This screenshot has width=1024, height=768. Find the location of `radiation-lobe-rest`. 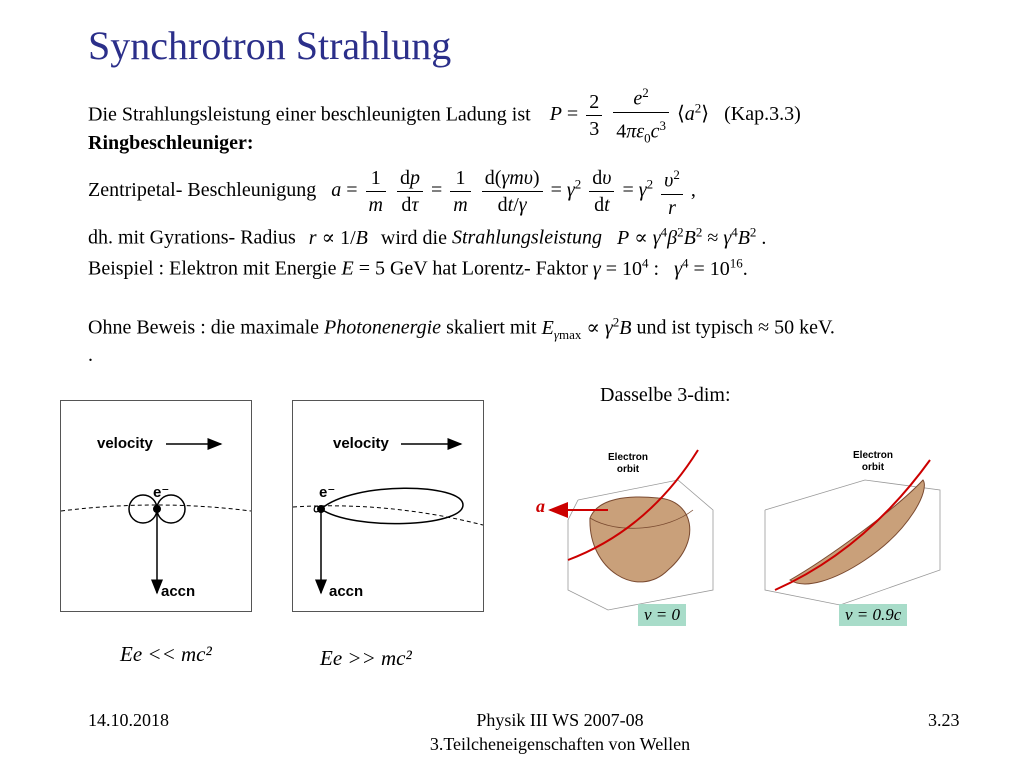

radiation-lobe-rest is located at coordinates (640, 539).